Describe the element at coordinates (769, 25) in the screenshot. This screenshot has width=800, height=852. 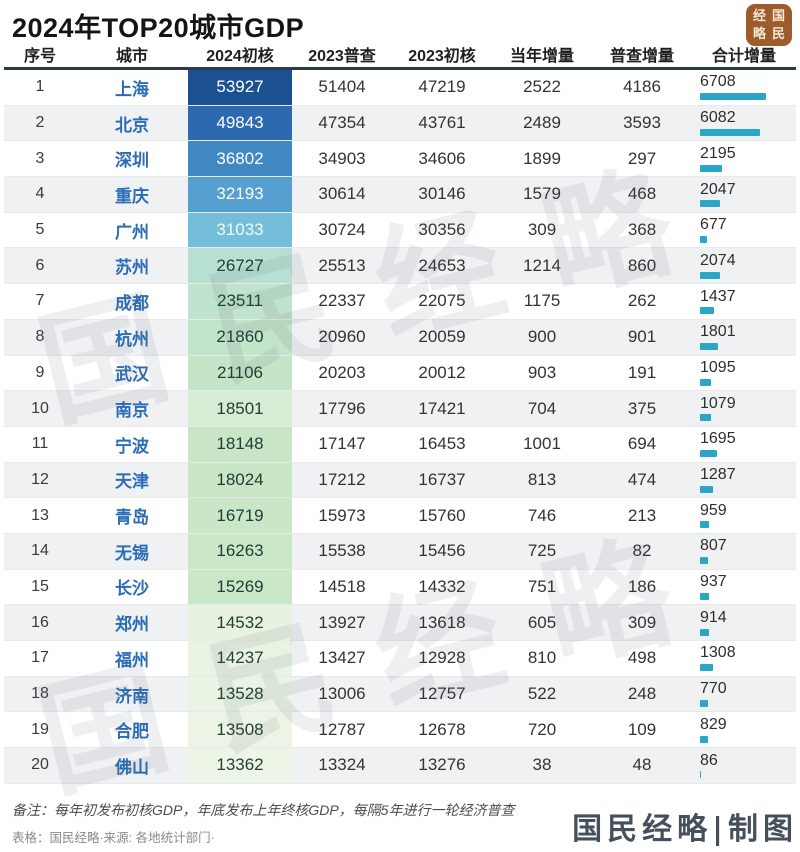
I see `publisher-seal-icon: 经国略民` at that location.